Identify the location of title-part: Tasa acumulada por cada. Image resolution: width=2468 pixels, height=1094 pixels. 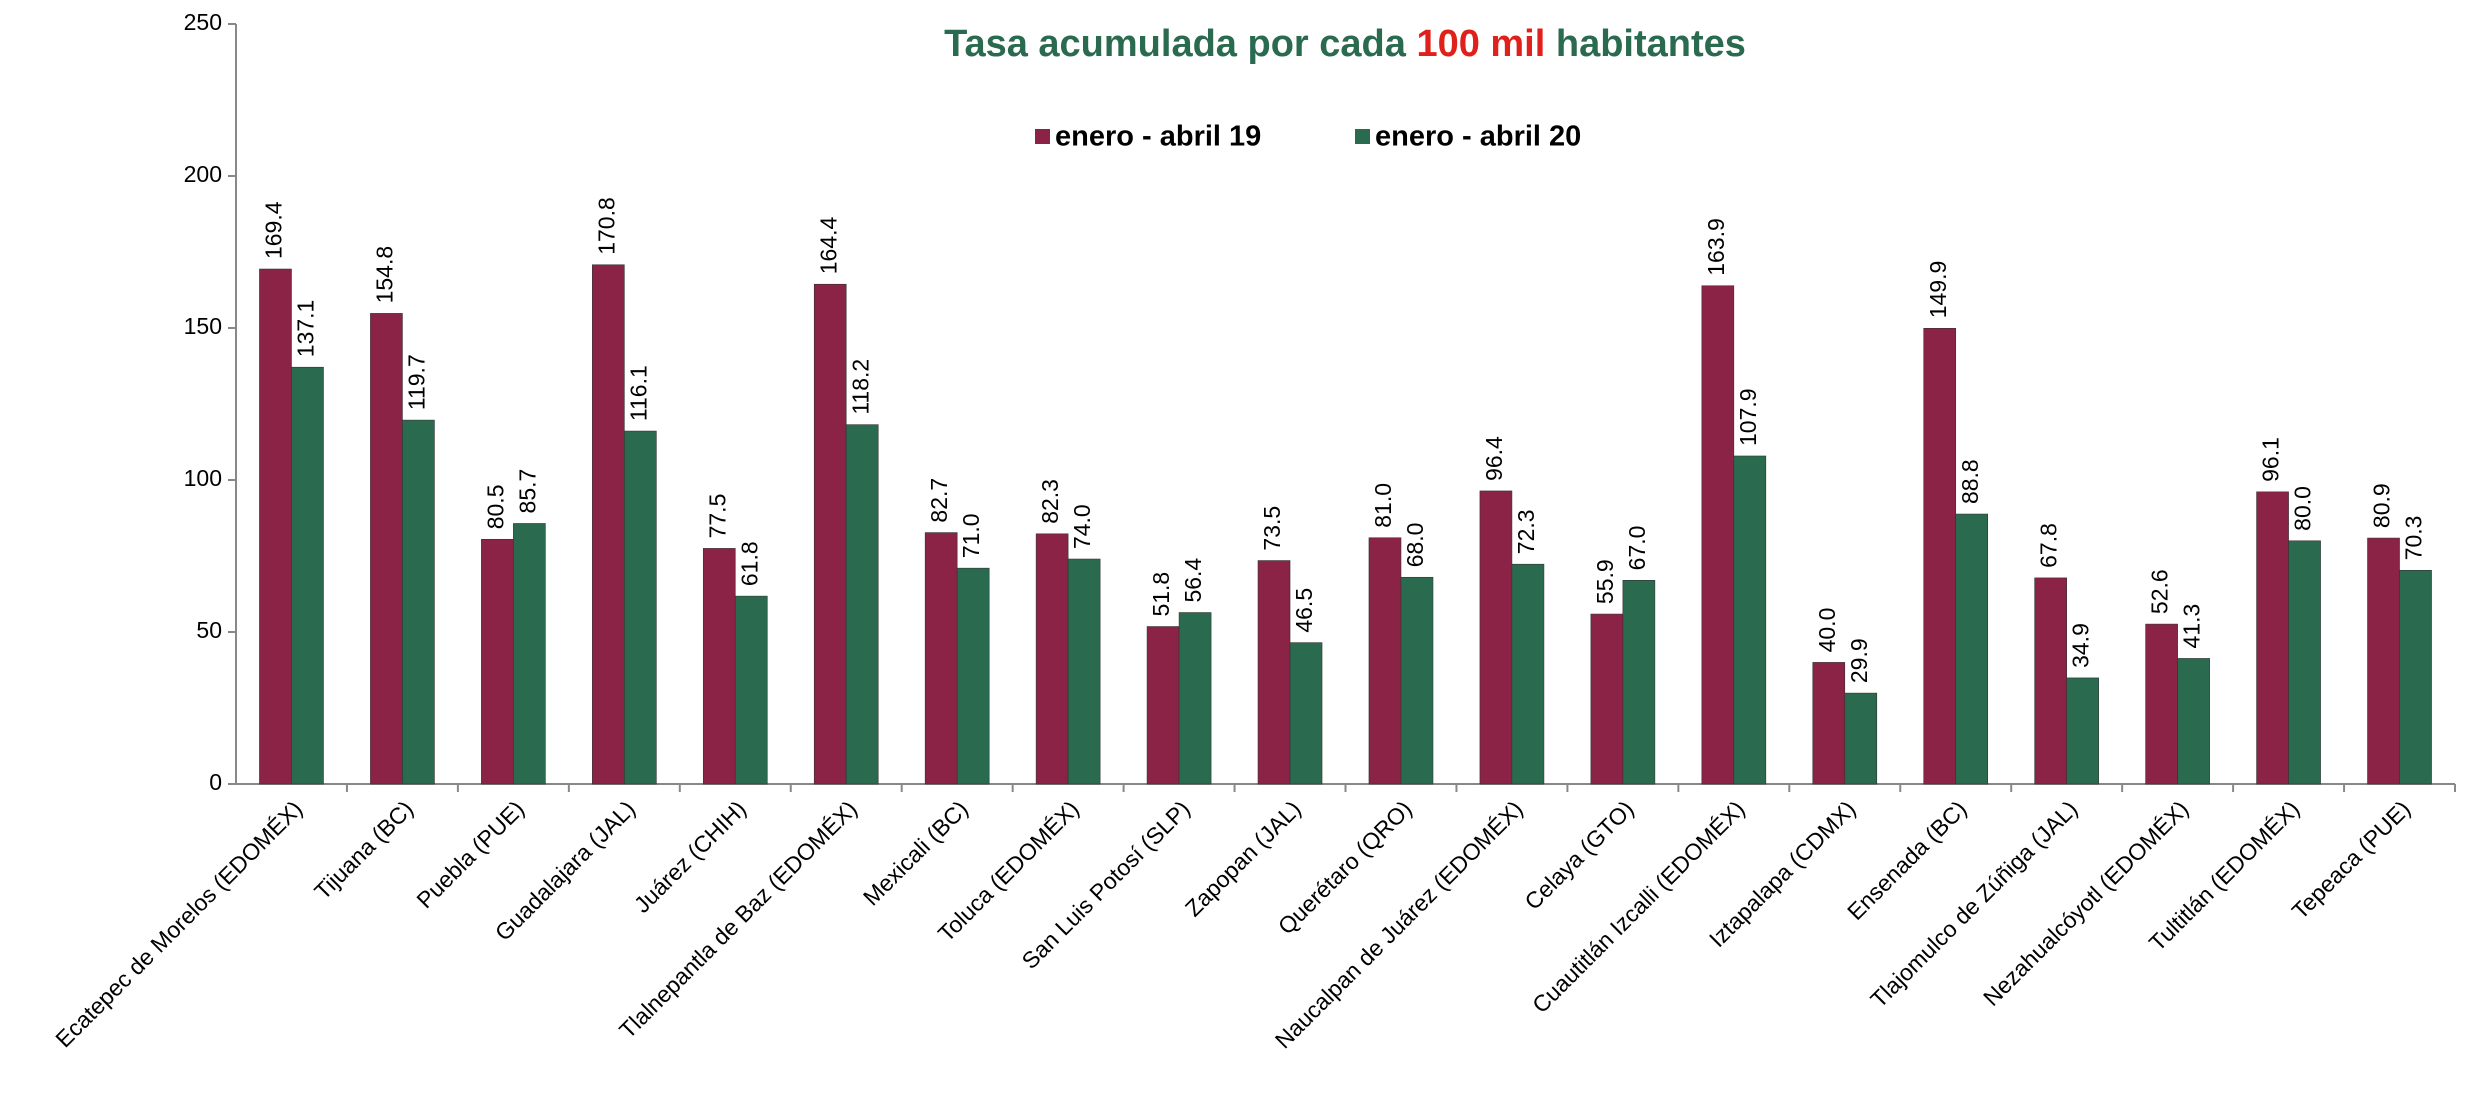
(1180, 44).